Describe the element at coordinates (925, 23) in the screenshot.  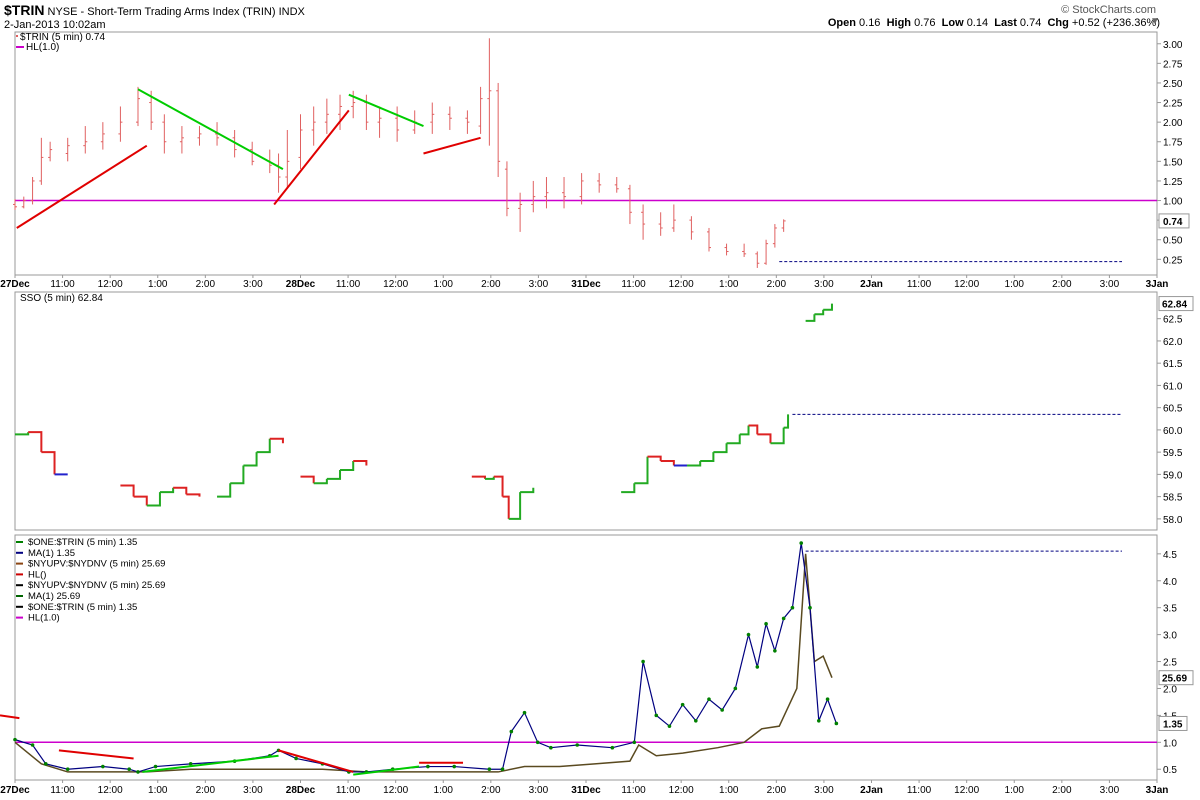
I see `high-value: 0.76` at that location.